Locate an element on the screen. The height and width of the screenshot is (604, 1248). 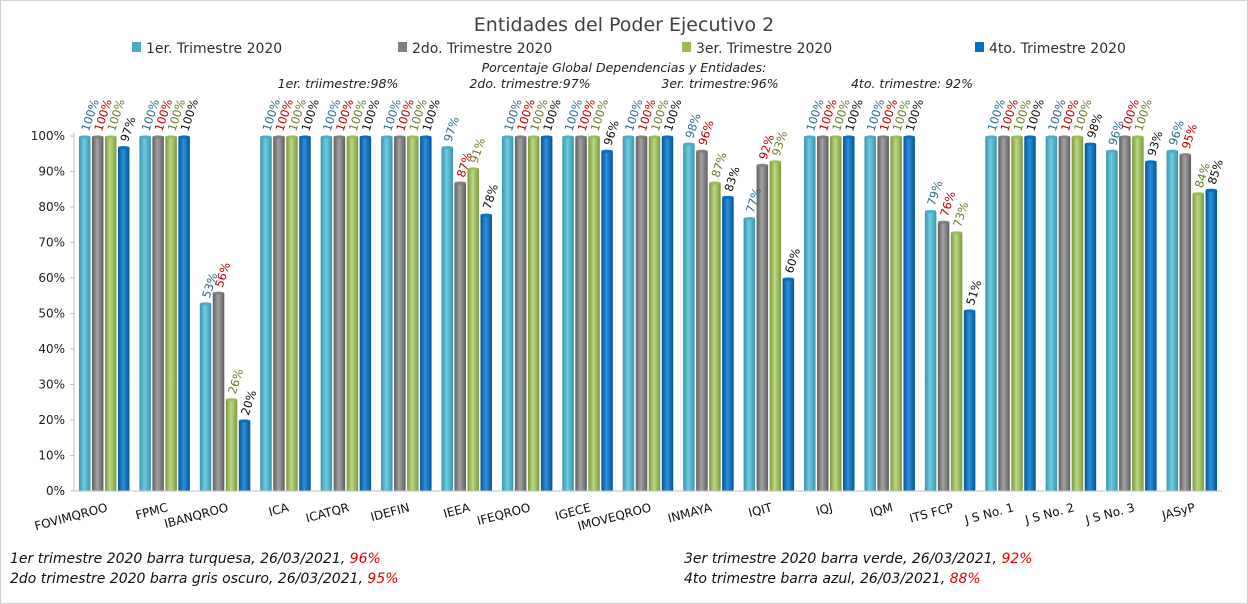
legend-label-4: 4to. Trimestre 2020 is located at coordinates (1057, 49).